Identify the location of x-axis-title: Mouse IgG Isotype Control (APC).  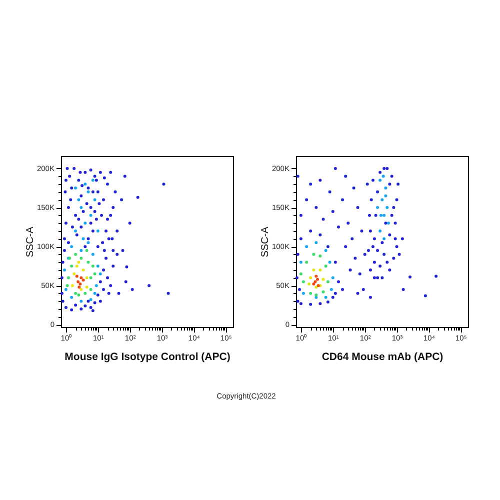
(147, 357).